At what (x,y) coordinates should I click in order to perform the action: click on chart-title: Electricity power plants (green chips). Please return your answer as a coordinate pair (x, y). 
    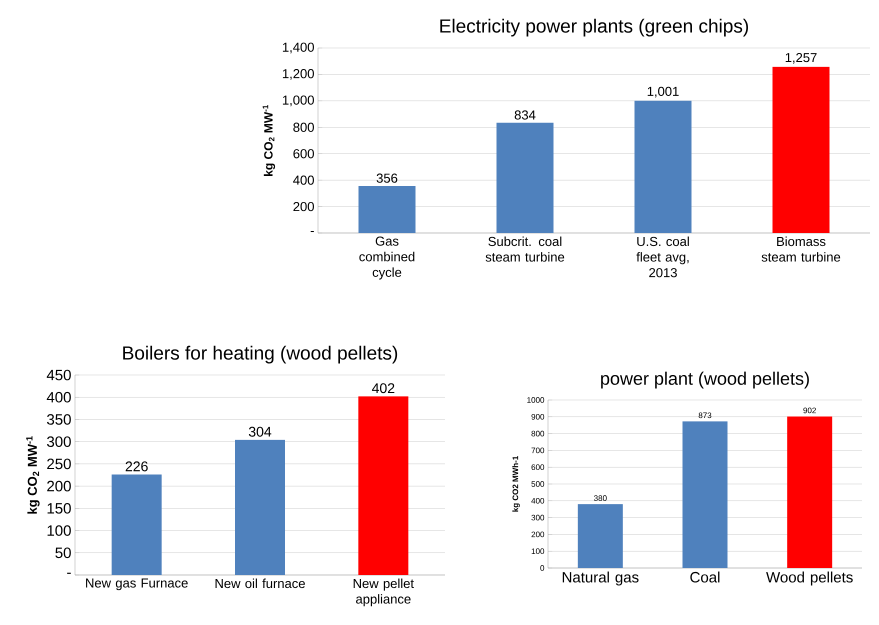
    Looking at the image, I should click on (594, 27).